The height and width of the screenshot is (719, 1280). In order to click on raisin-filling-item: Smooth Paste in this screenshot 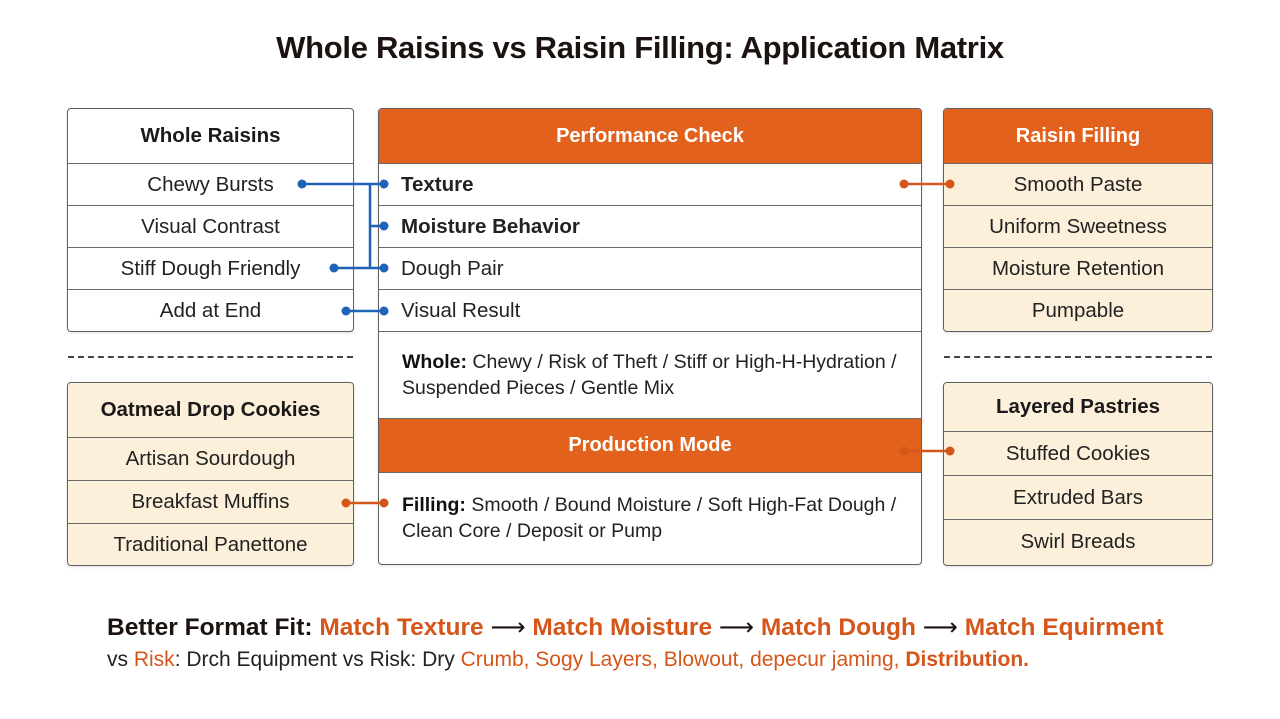, I will do `click(1078, 184)`.